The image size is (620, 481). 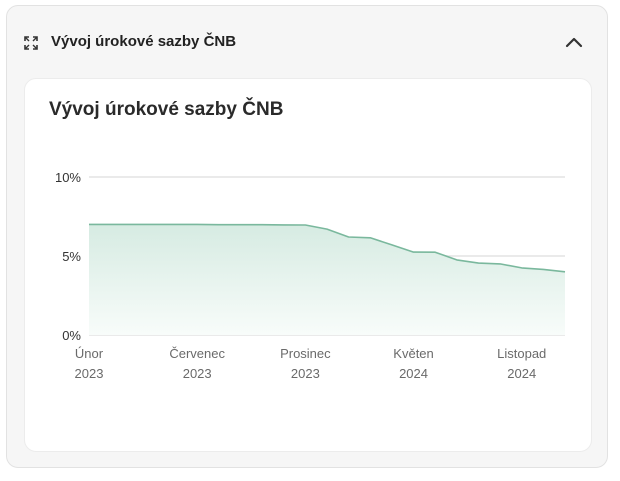 I want to click on series-line, so click(x=327, y=248).